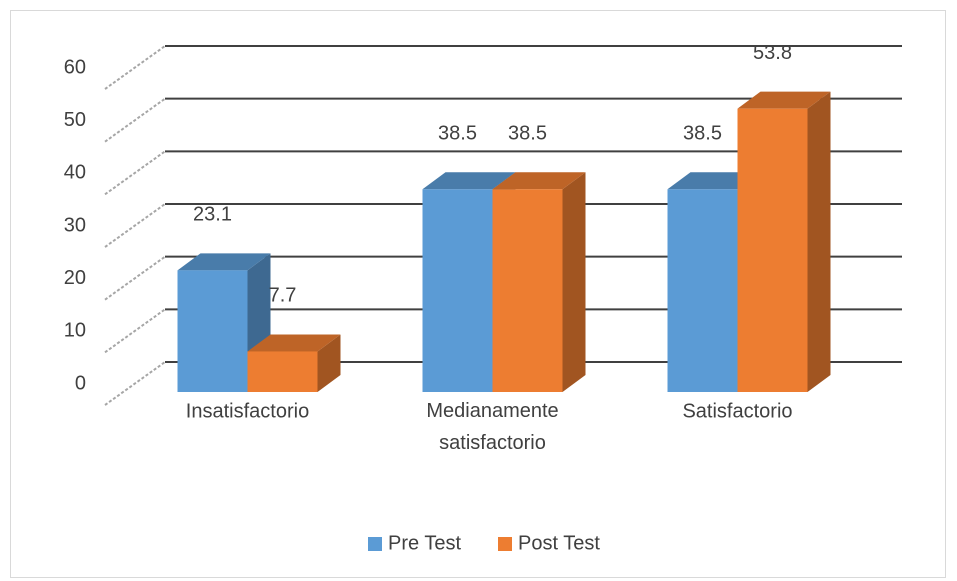 Image resolution: width=957 pixels, height=581 pixels. I want to click on y-tick-label: 60, so click(75, 67).